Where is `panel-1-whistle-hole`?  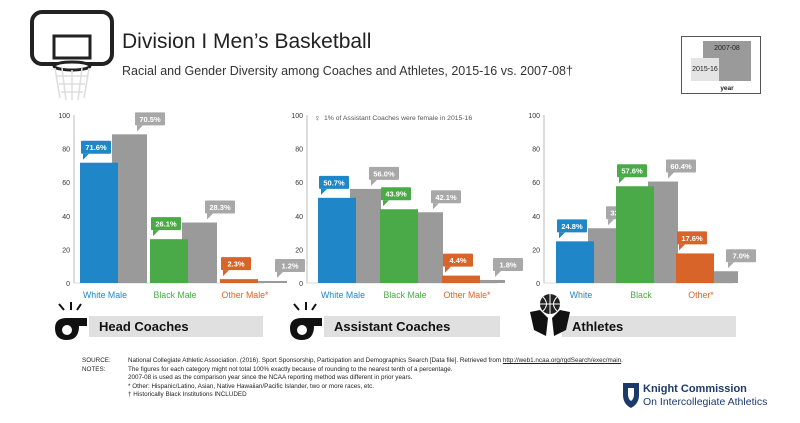 panel-1-whistle-hole is located at coordinates (67, 330).